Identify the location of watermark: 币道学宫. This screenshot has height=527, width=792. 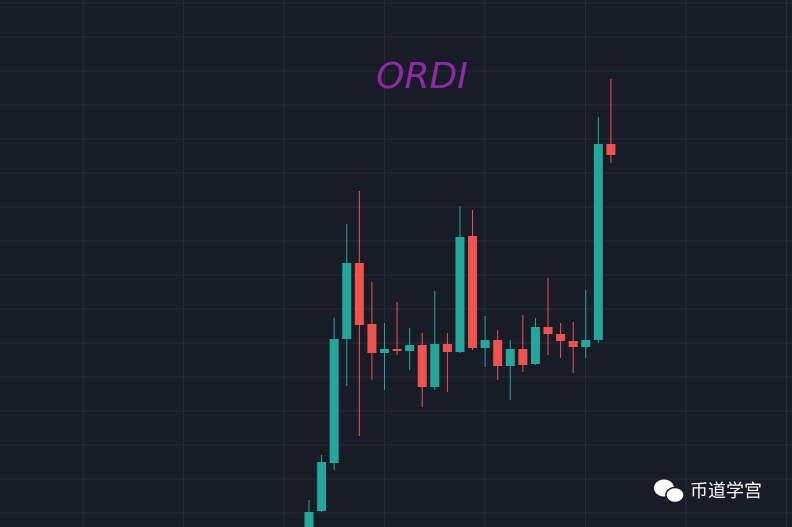
(708, 491).